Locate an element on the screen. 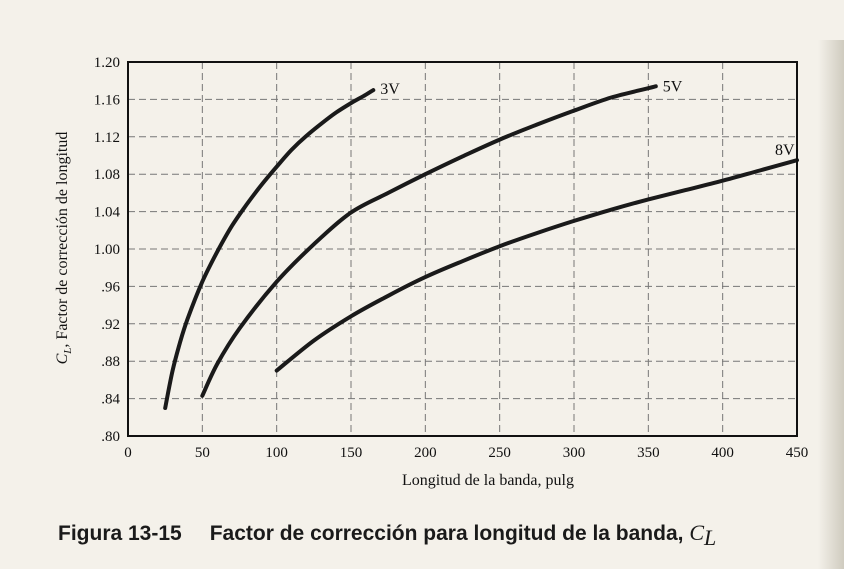 The width and height of the screenshot is (844, 569). y-tick-label: 1.00 is located at coordinates (107, 250).